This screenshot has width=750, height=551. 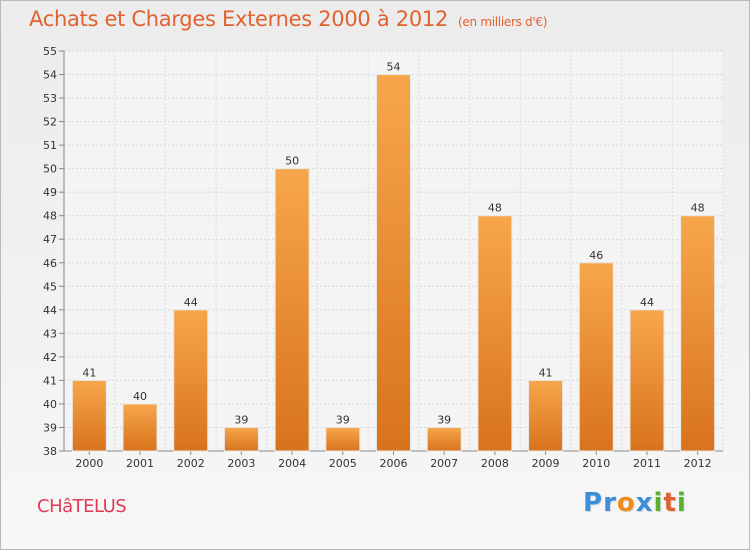 I want to click on y-tick-label: 53, so click(x=50, y=98).